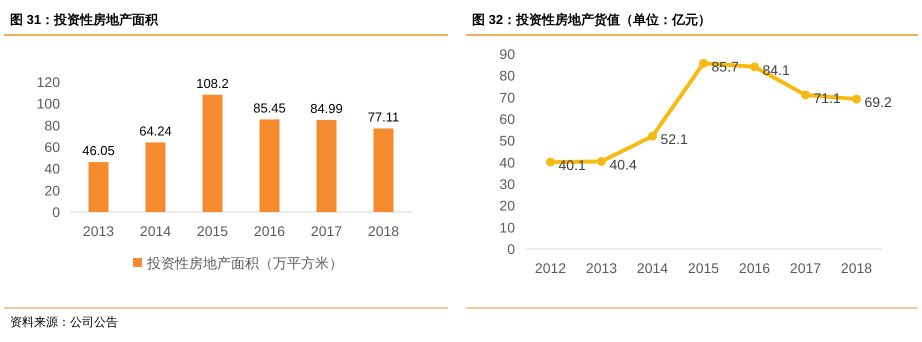 This screenshot has height=342, width=922. Describe the element at coordinates (878, 102) in the screenshot. I see `data-label: 69.2` at that location.